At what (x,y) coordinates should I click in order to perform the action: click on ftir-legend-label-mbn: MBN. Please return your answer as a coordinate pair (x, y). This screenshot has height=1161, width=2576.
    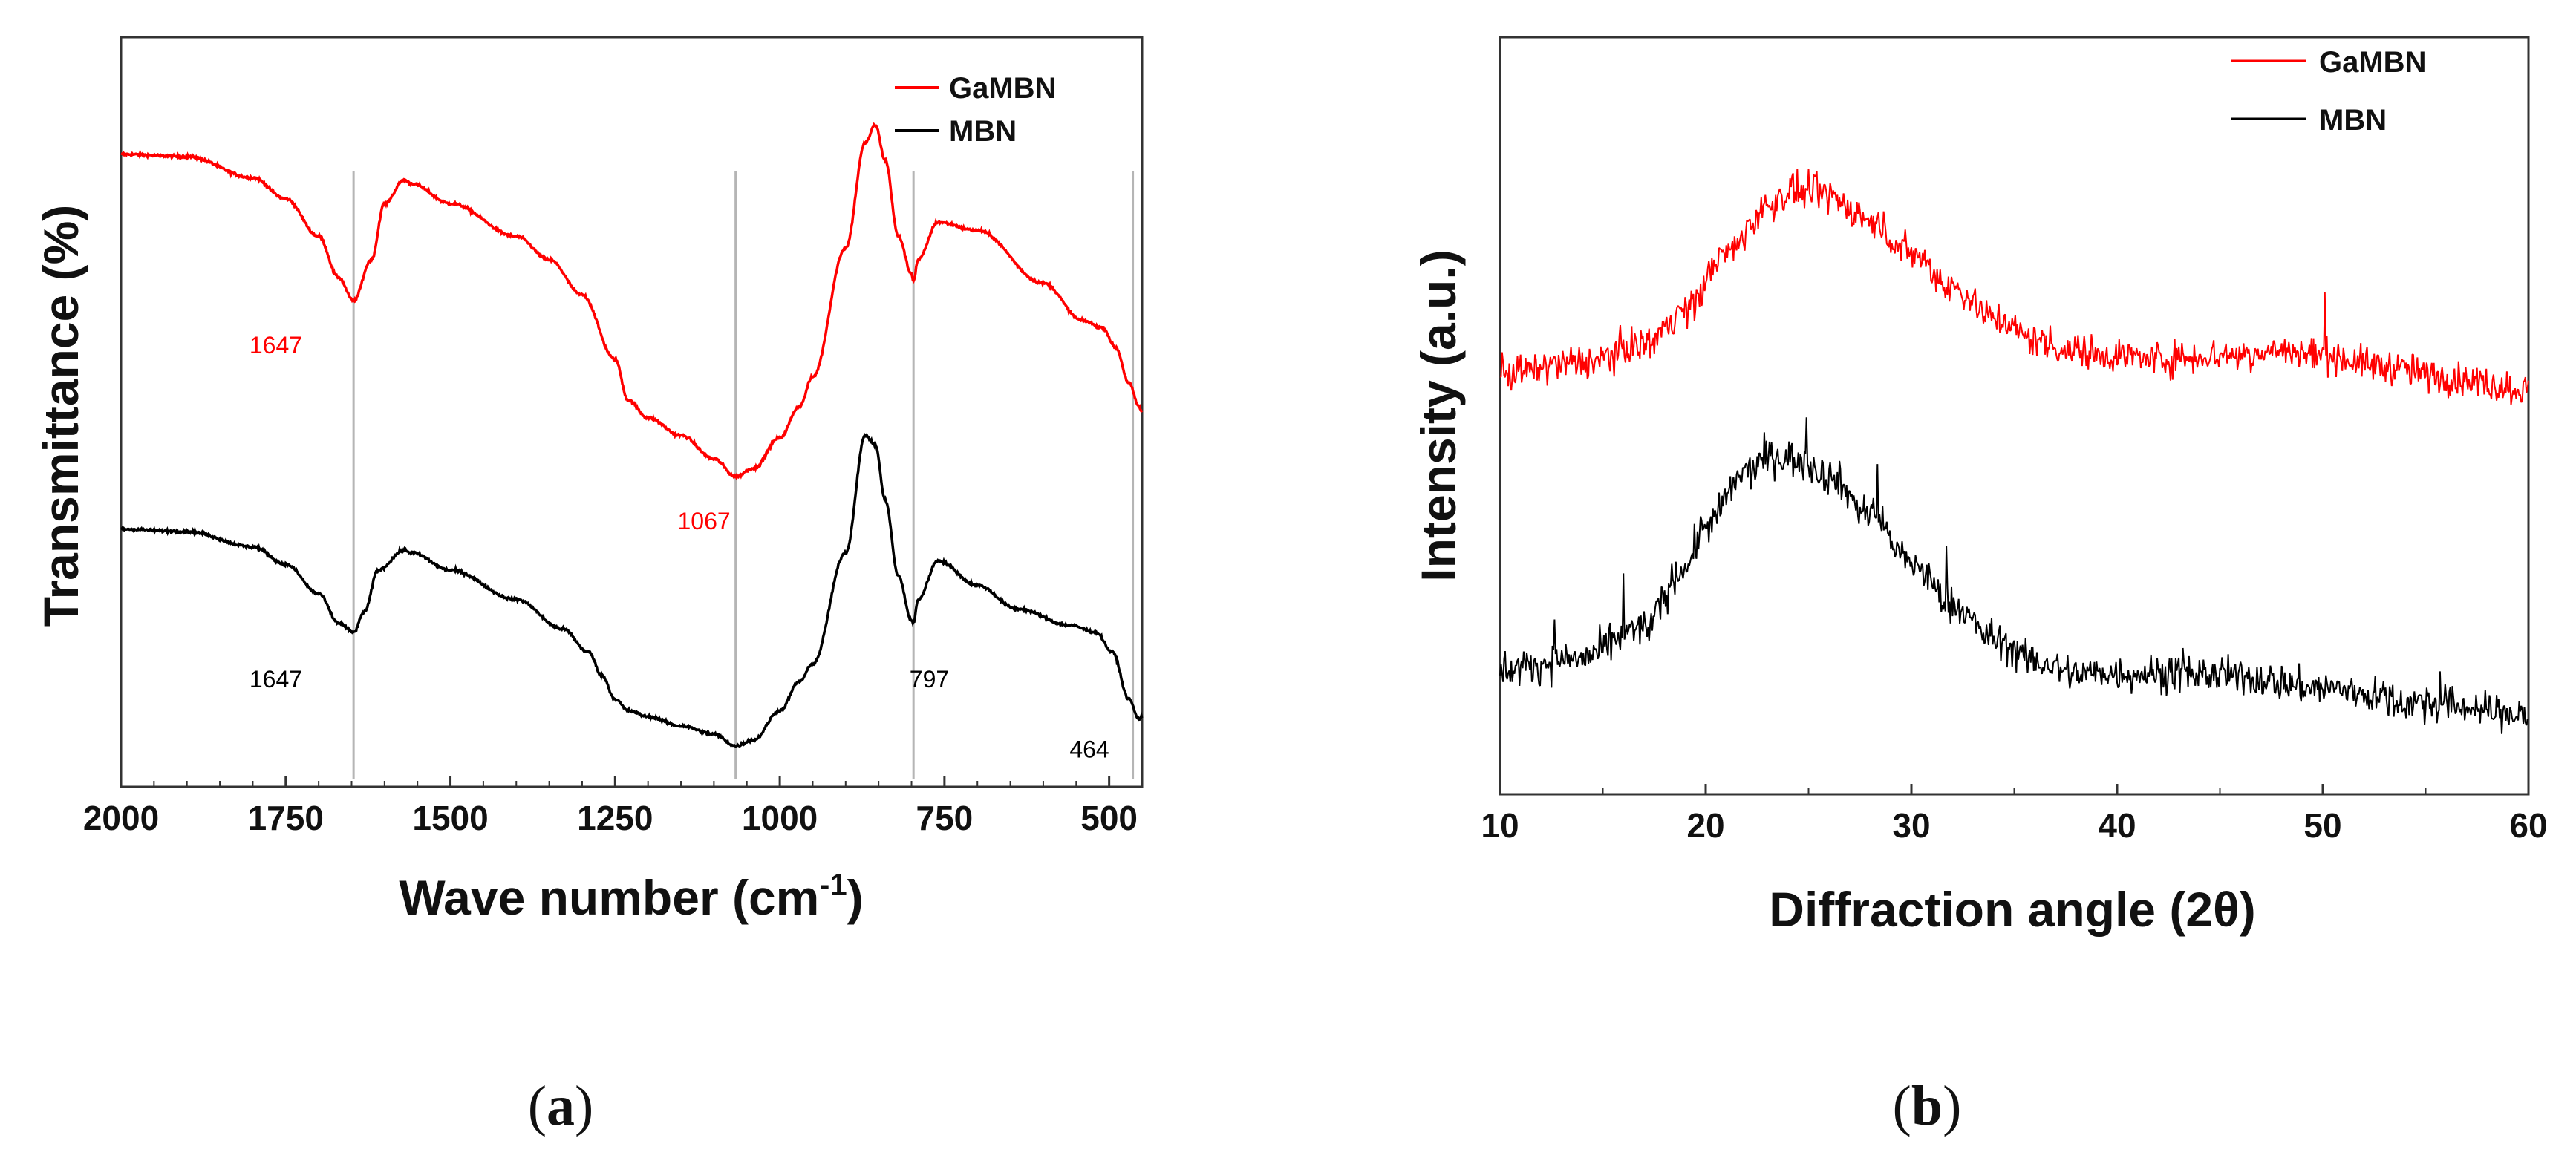
    Looking at the image, I should click on (983, 131).